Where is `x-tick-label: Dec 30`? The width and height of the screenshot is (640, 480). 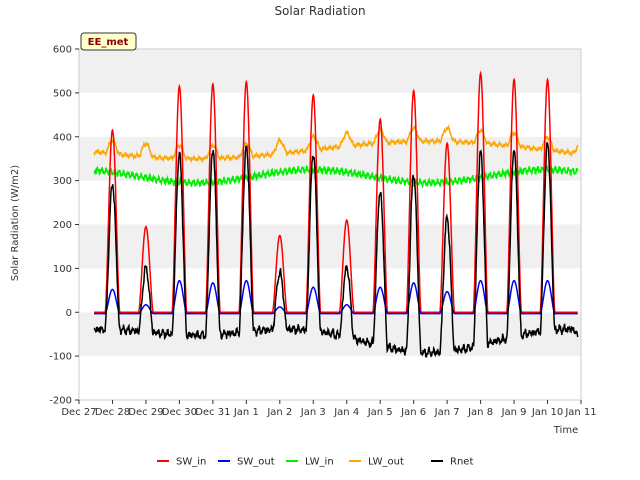 x-tick-label: Dec 30 is located at coordinates (179, 412).